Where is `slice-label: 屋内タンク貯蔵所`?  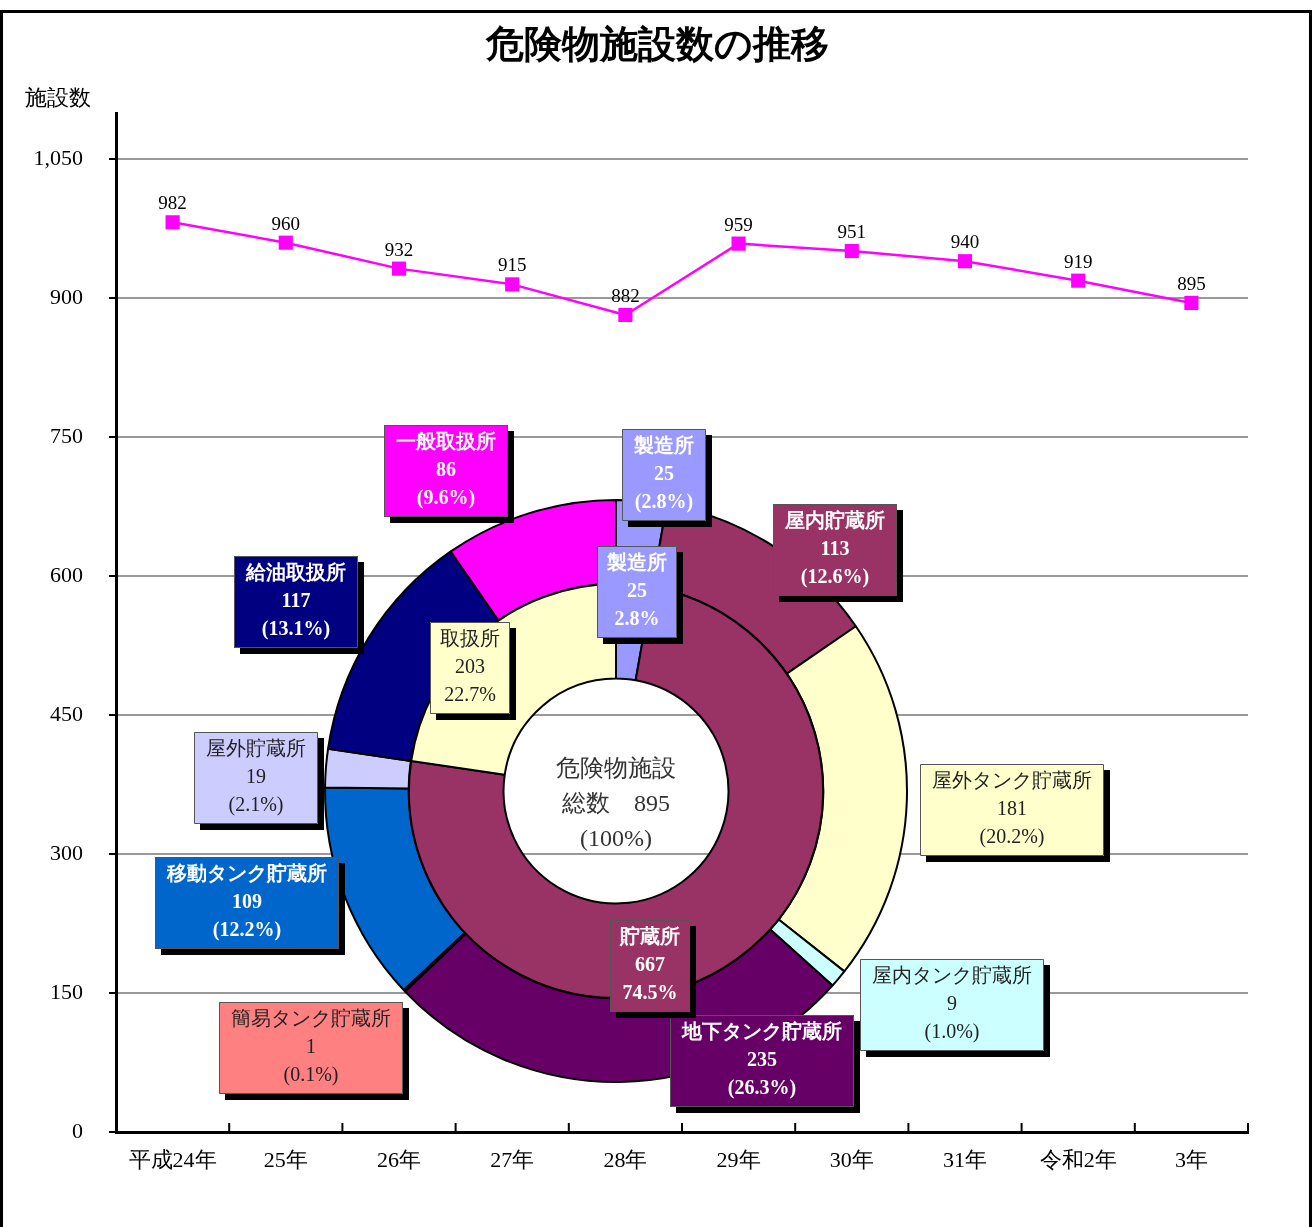
slice-label: 屋内タンク貯蔵所 is located at coordinates (952, 975).